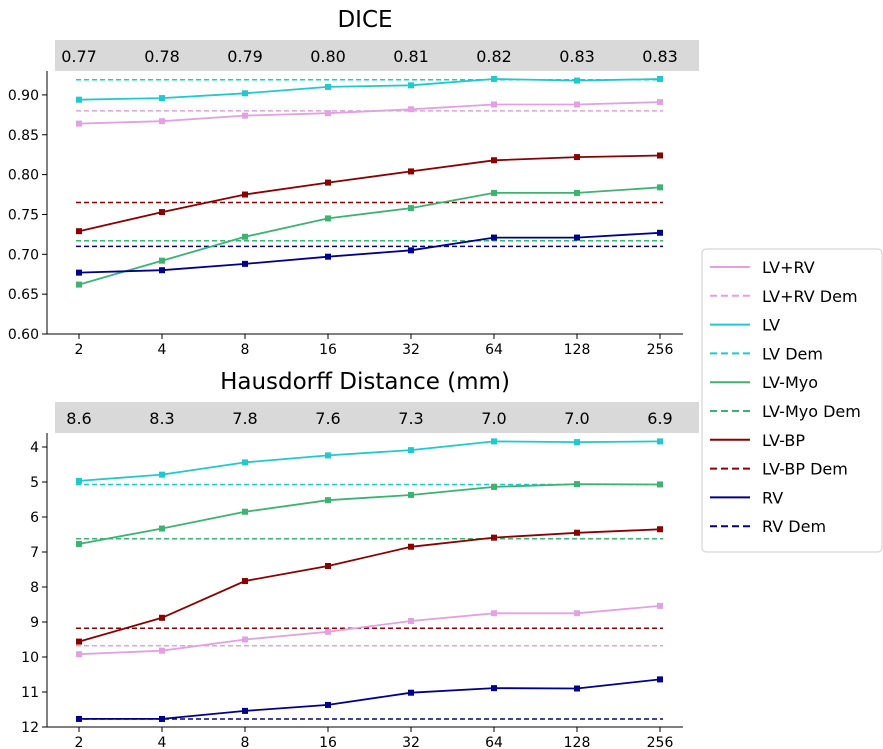  I want to click on legend-label: LV-BP, so click(783, 440).